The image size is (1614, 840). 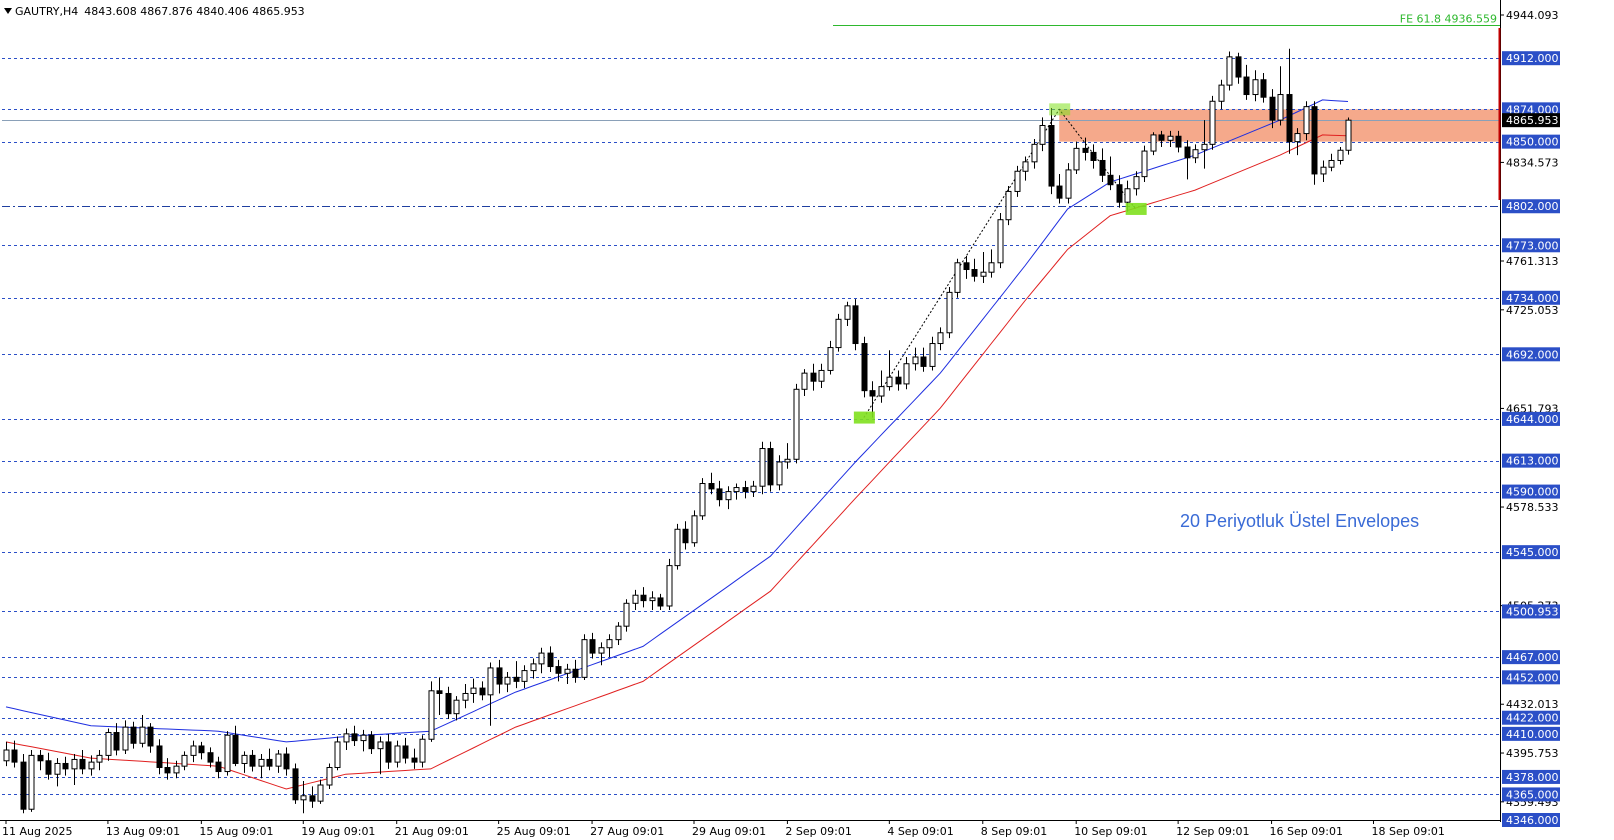 What do you see at coordinates (1532, 820) in the screenshot?
I see `level-price-label: 4346.000` at bounding box center [1532, 820].